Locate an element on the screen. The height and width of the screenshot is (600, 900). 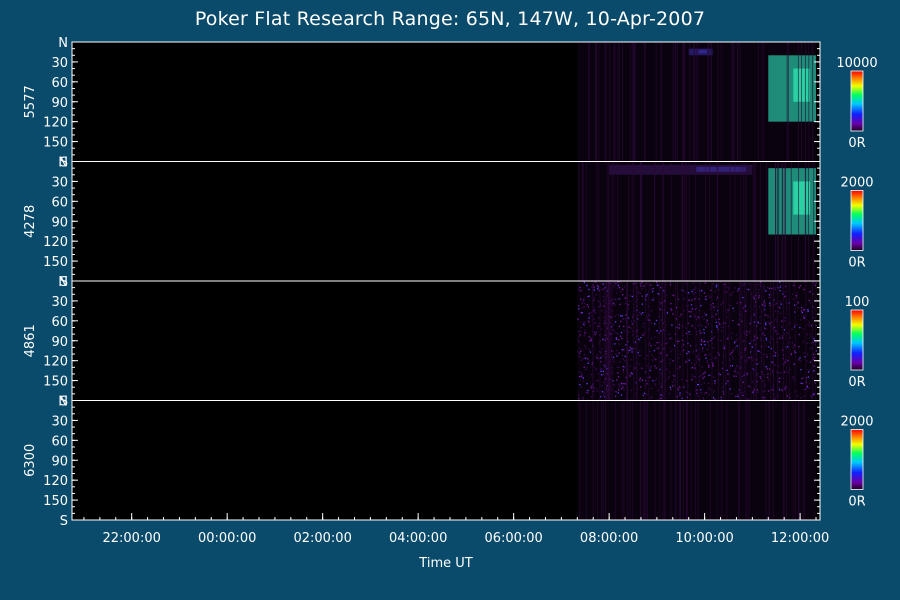
x-tick-label: 04:00:00 is located at coordinates (418, 538).